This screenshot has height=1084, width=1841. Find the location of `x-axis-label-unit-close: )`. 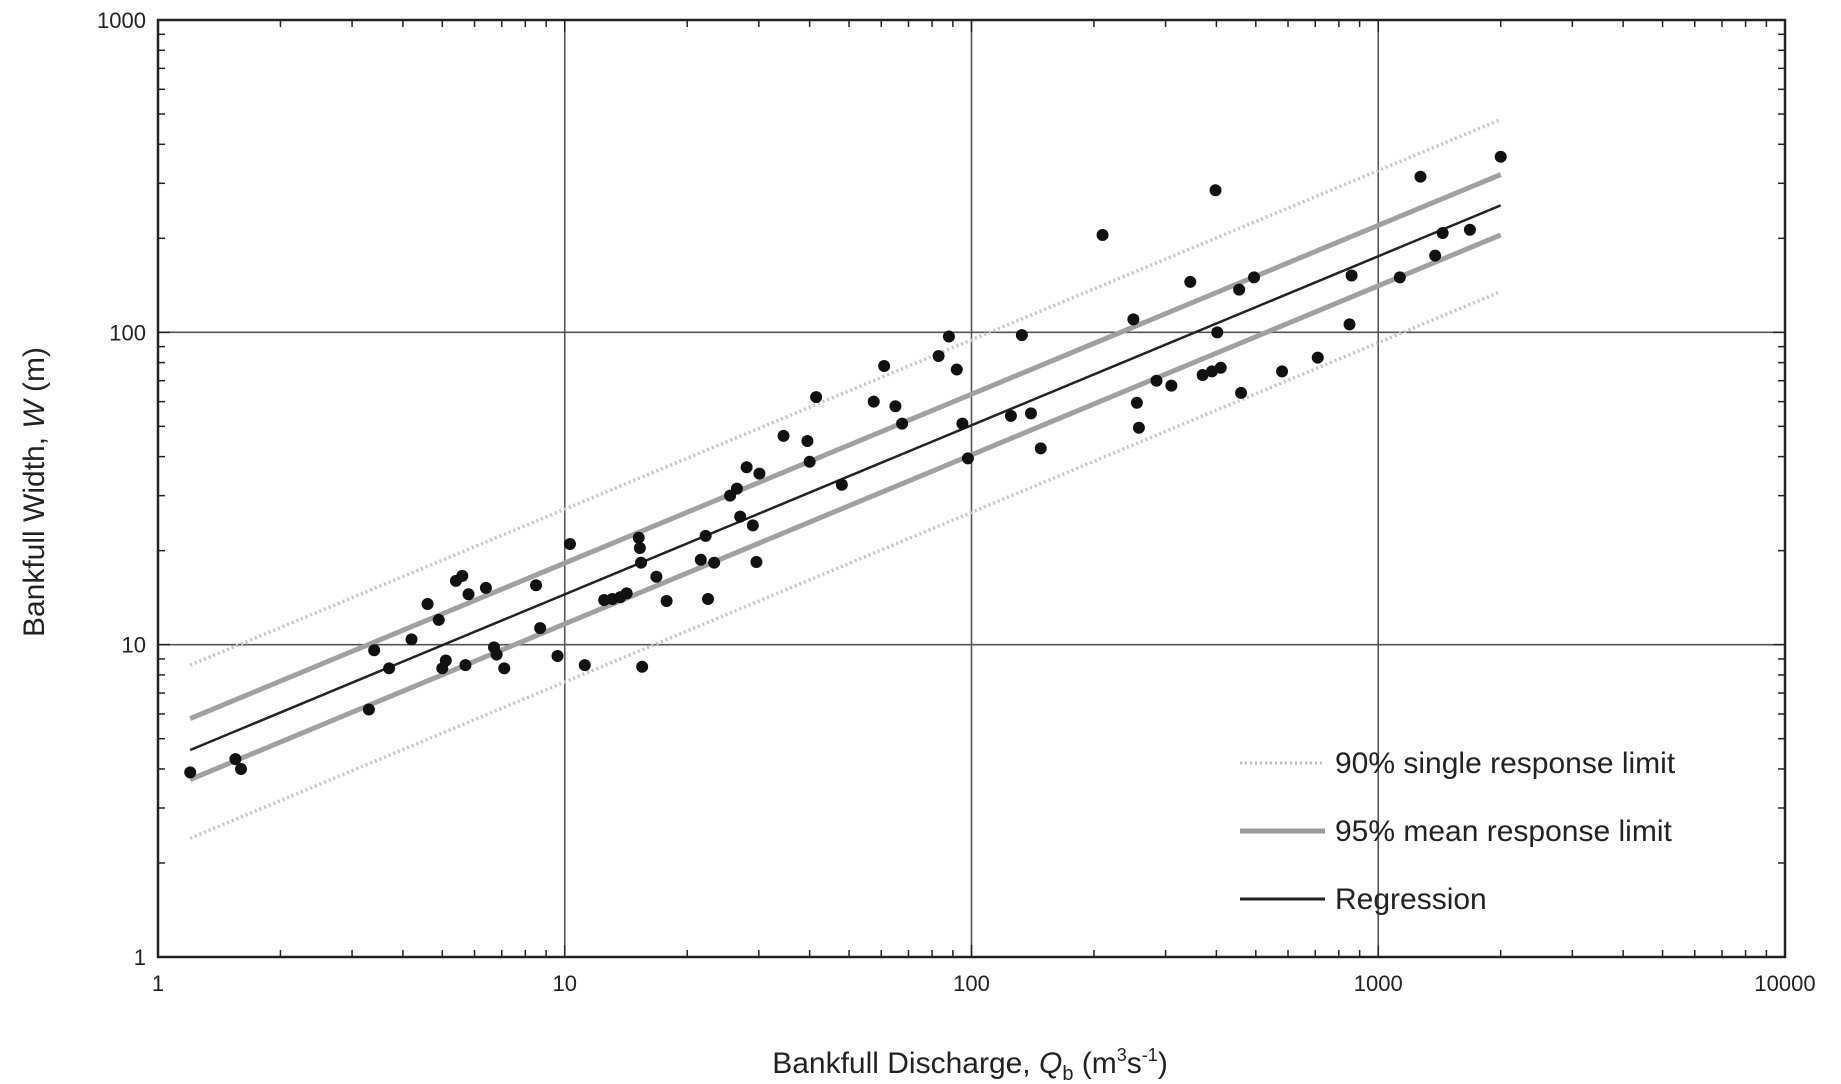

x-axis-label-unit-close: ) is located at coordinates (1163, 1063).